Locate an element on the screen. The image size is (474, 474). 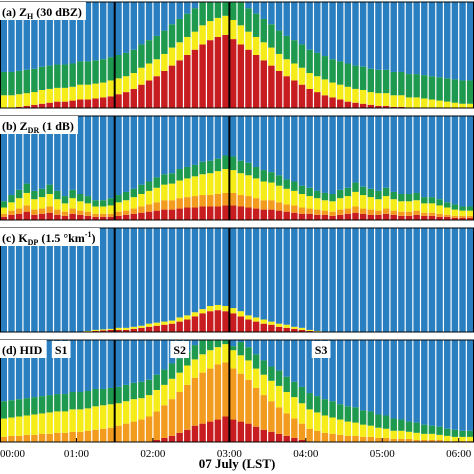
panel-d-bar-red is located at coordinates (294, 439).